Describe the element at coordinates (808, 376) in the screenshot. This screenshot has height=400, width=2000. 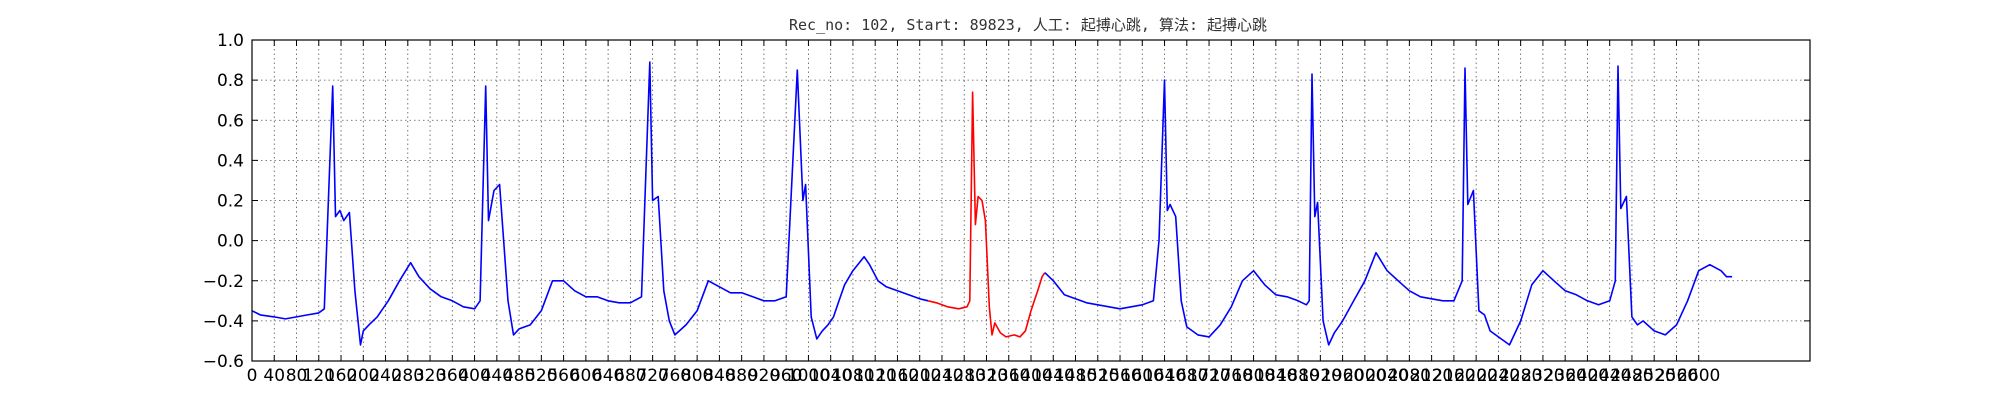
I see `x-tick-label: 1000` at that location.